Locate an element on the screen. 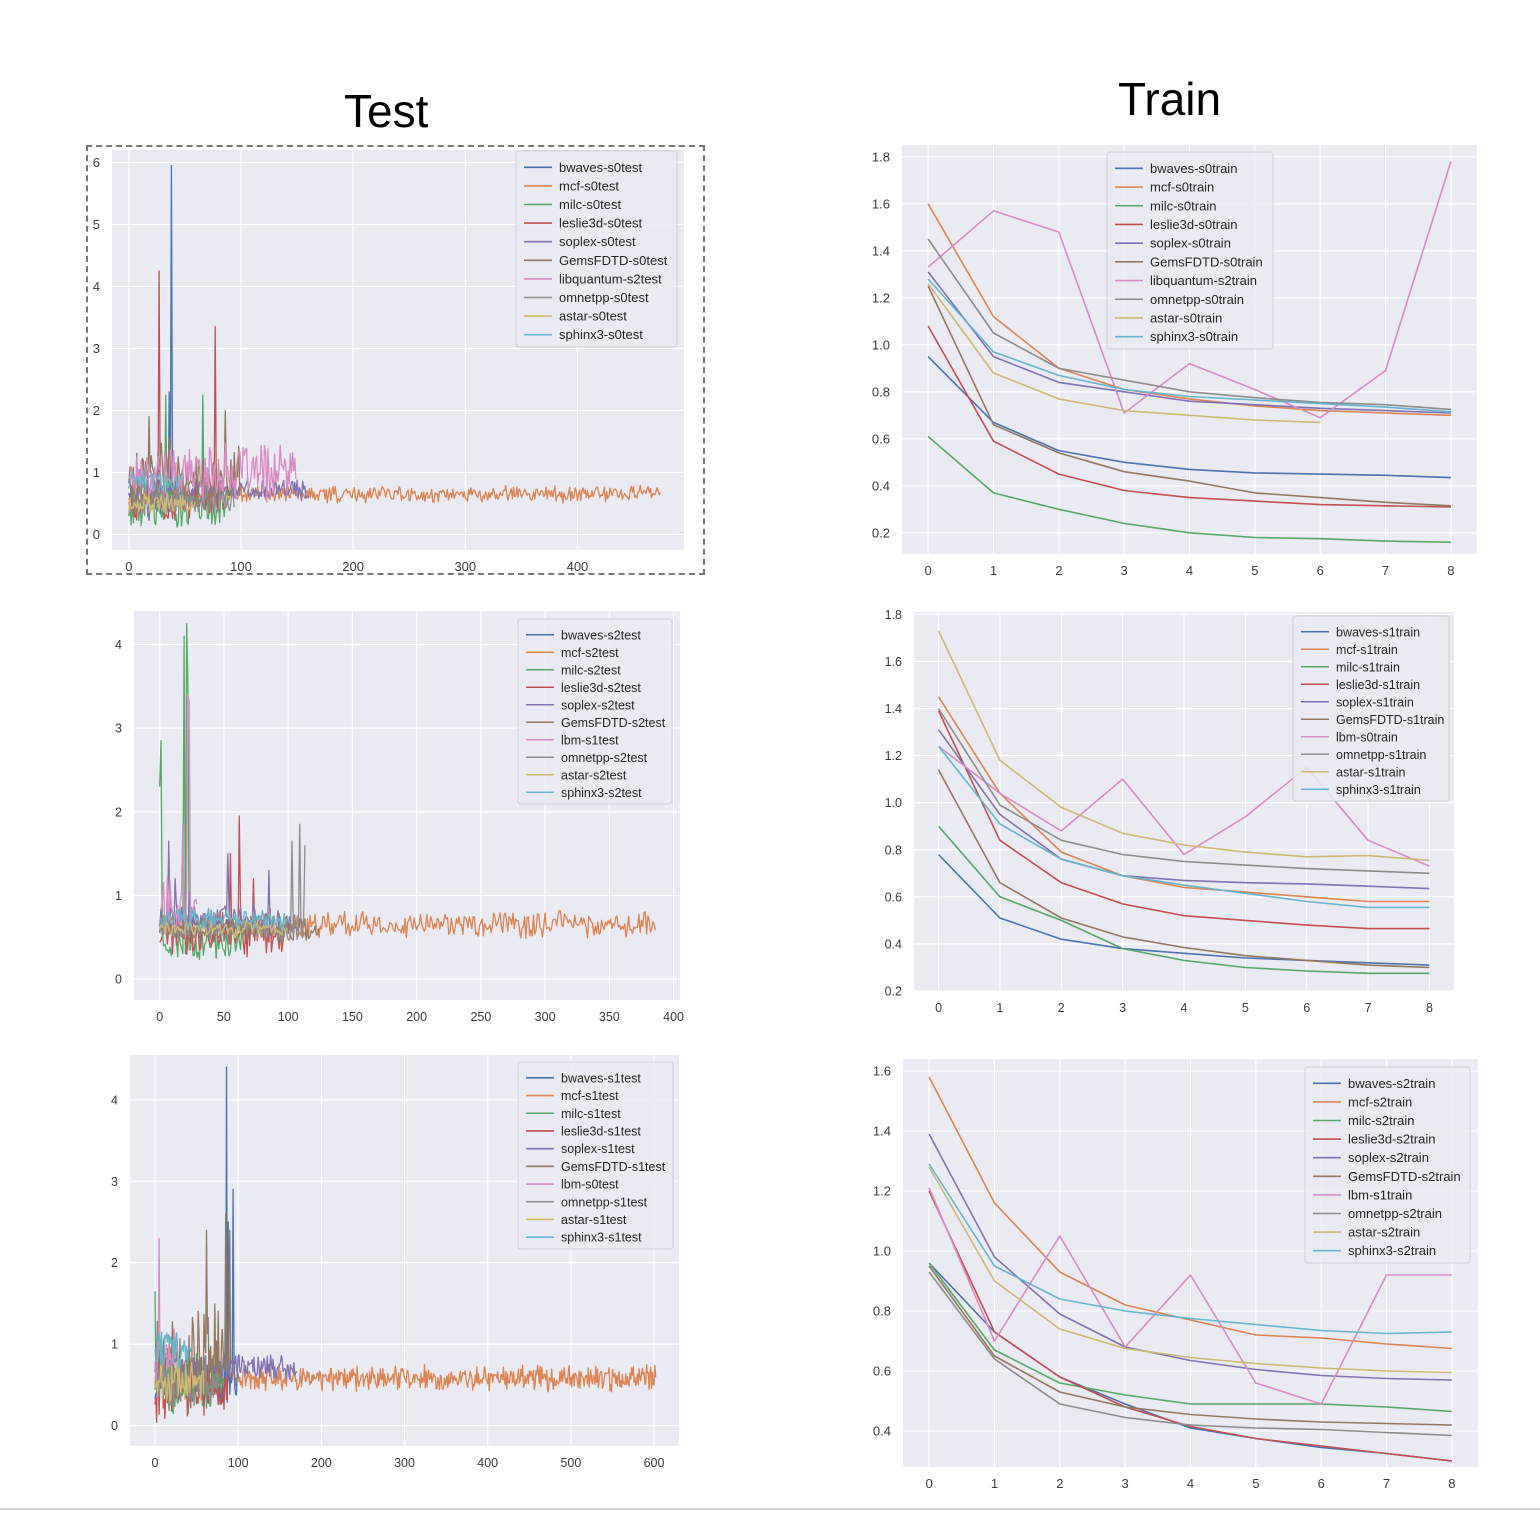  legend-label: omnetpp-s1train is located at coordinates (1381, 755).